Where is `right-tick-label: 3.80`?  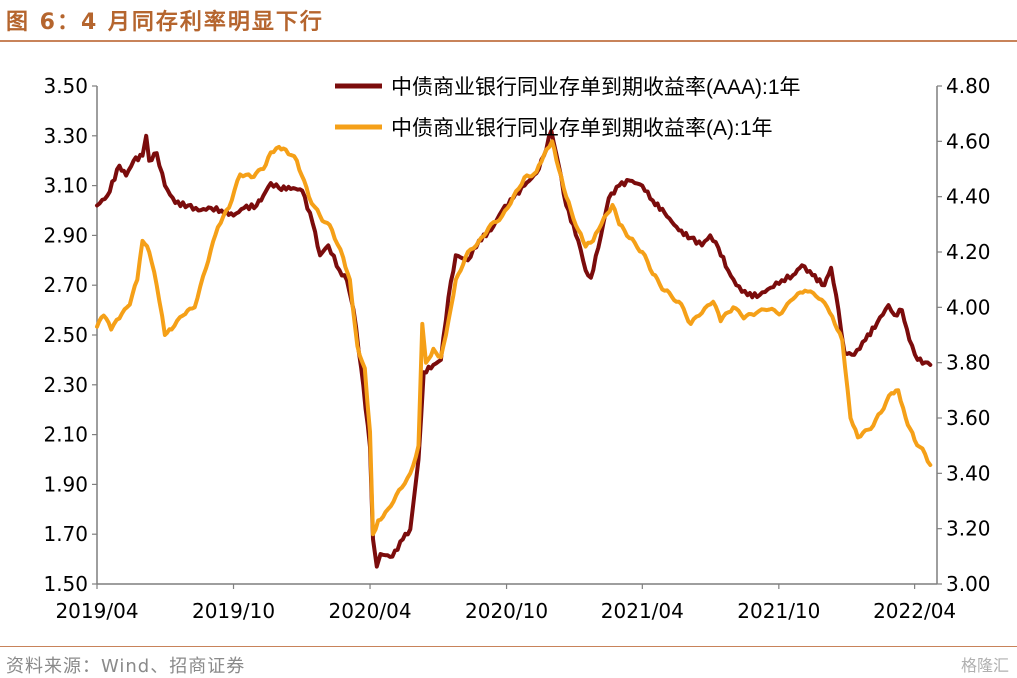
right-tick-label: 3.80 is located at coordinates (968, 363).